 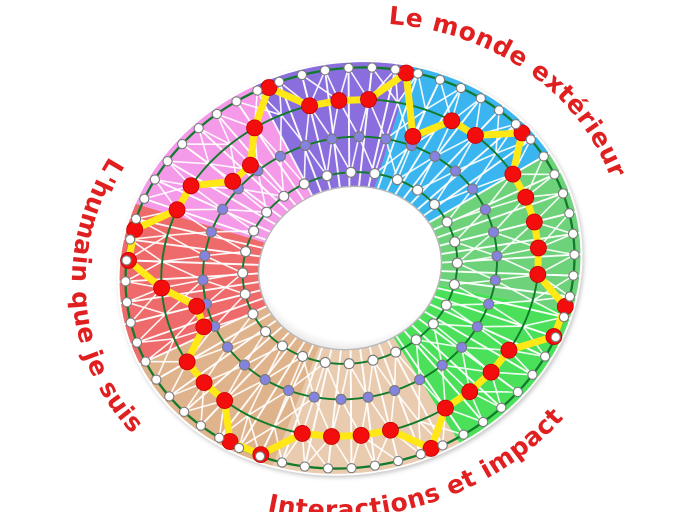 I want to click on center-hole, so click(x=350, y=268).